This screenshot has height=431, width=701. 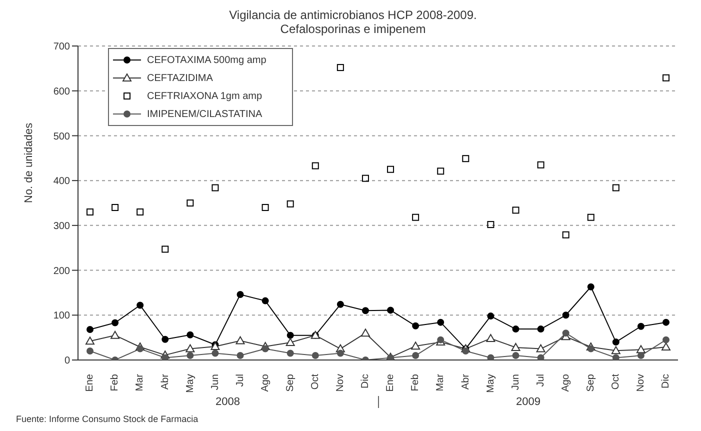 I want to click on y-tick-label: 600, so click(x=61, y=92).